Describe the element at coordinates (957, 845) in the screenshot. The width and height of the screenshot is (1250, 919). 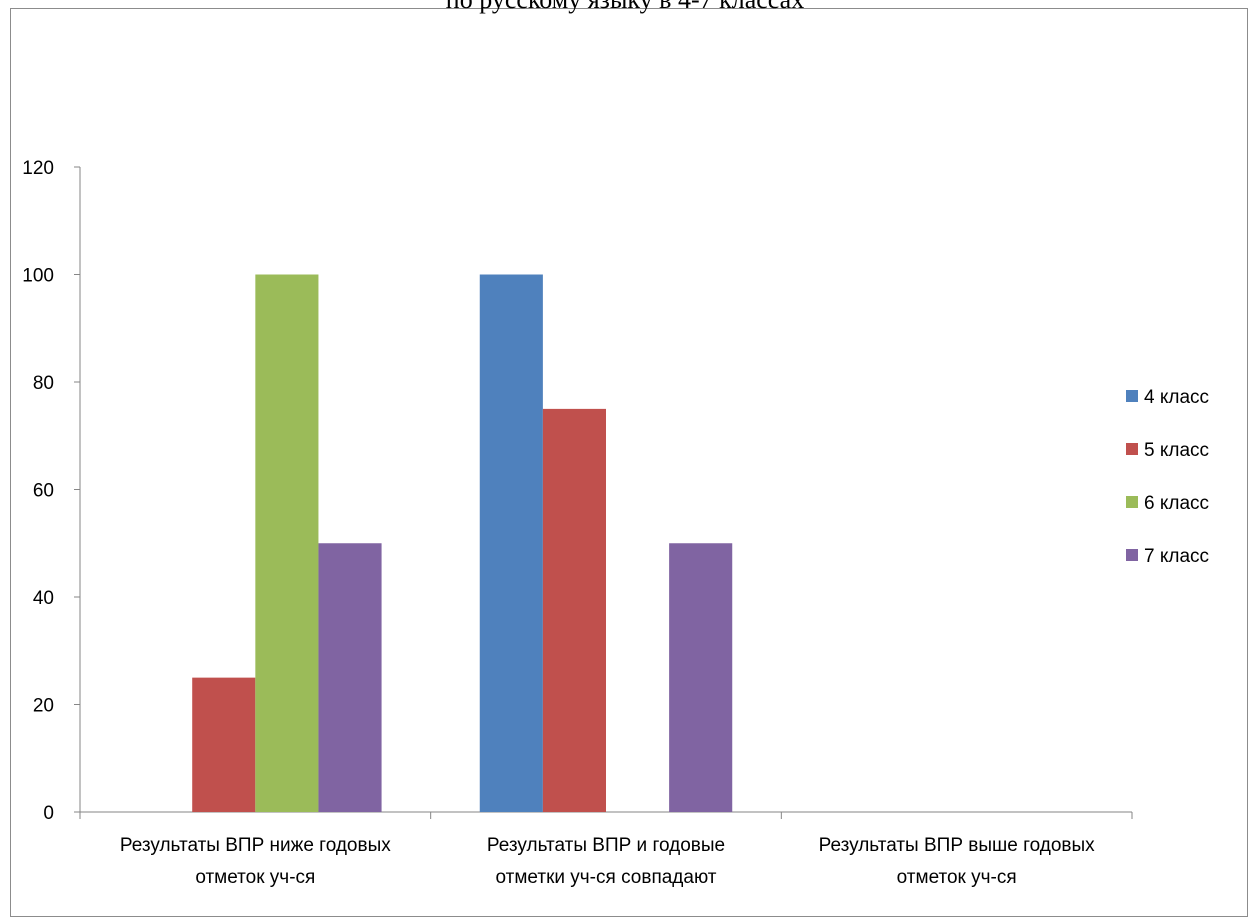
I see `category-label-line: Результаты ВПР выше годовых` at that location.